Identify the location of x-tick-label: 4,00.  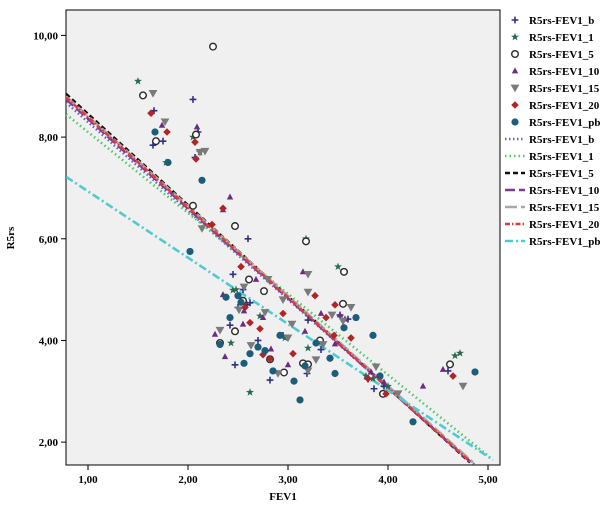
(388, 480).